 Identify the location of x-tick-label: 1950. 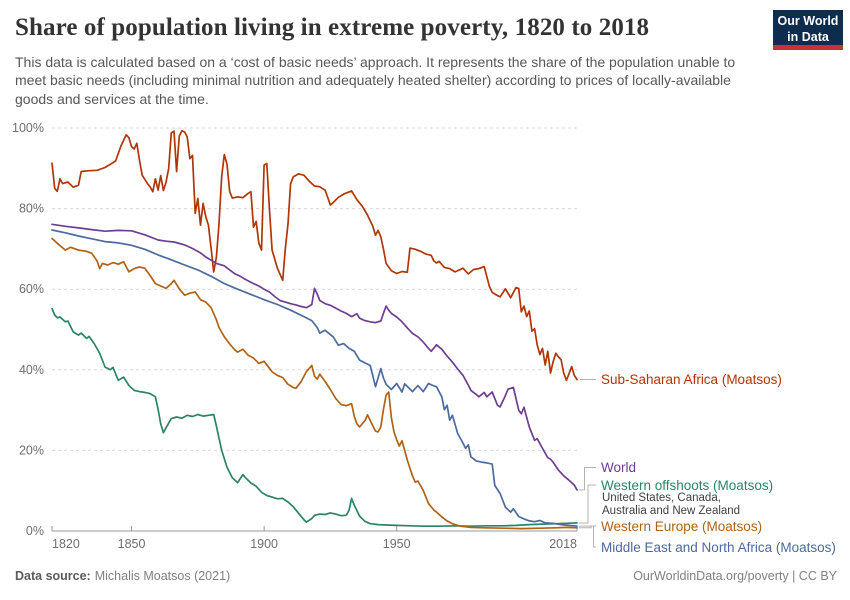
(397, 544).